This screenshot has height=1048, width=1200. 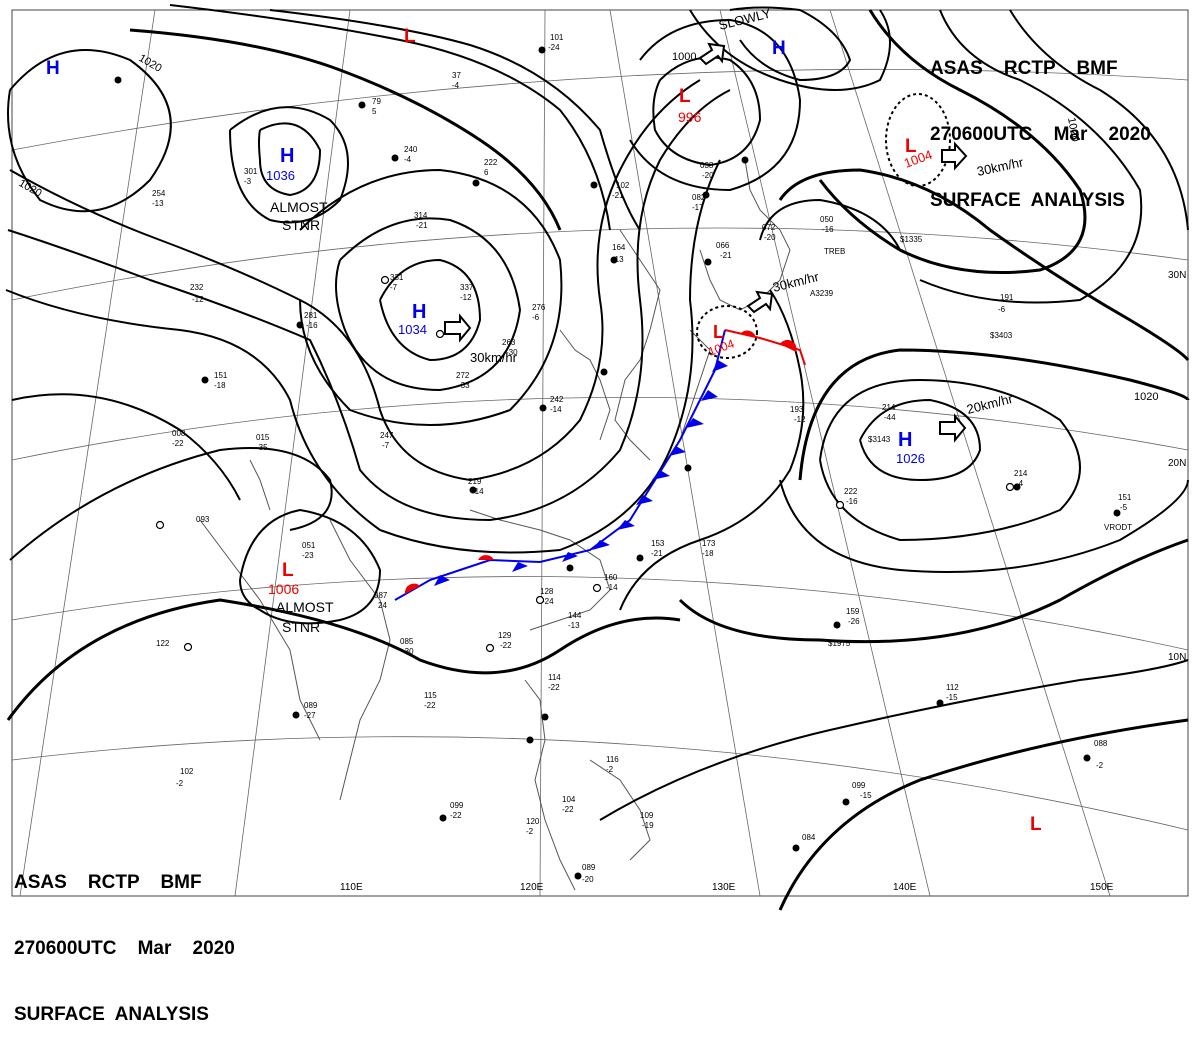 What do you see at coordinates (311, 705) in the screenshot?
I see `station-plot-value: 089` at bounding box center [311, 705].